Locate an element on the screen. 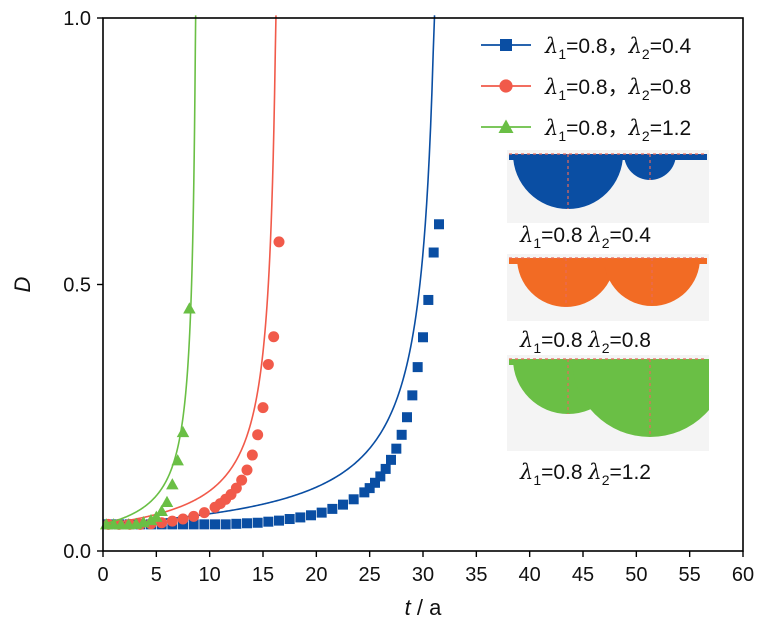 The width and height of the screenshot is (768, 634). geometry-insets: λ1=0.8 λ2=0.4 λ1=0.8 λ2=0.8 λ1=0.8 λ2=1.2 is located at coordinates (608, 319).